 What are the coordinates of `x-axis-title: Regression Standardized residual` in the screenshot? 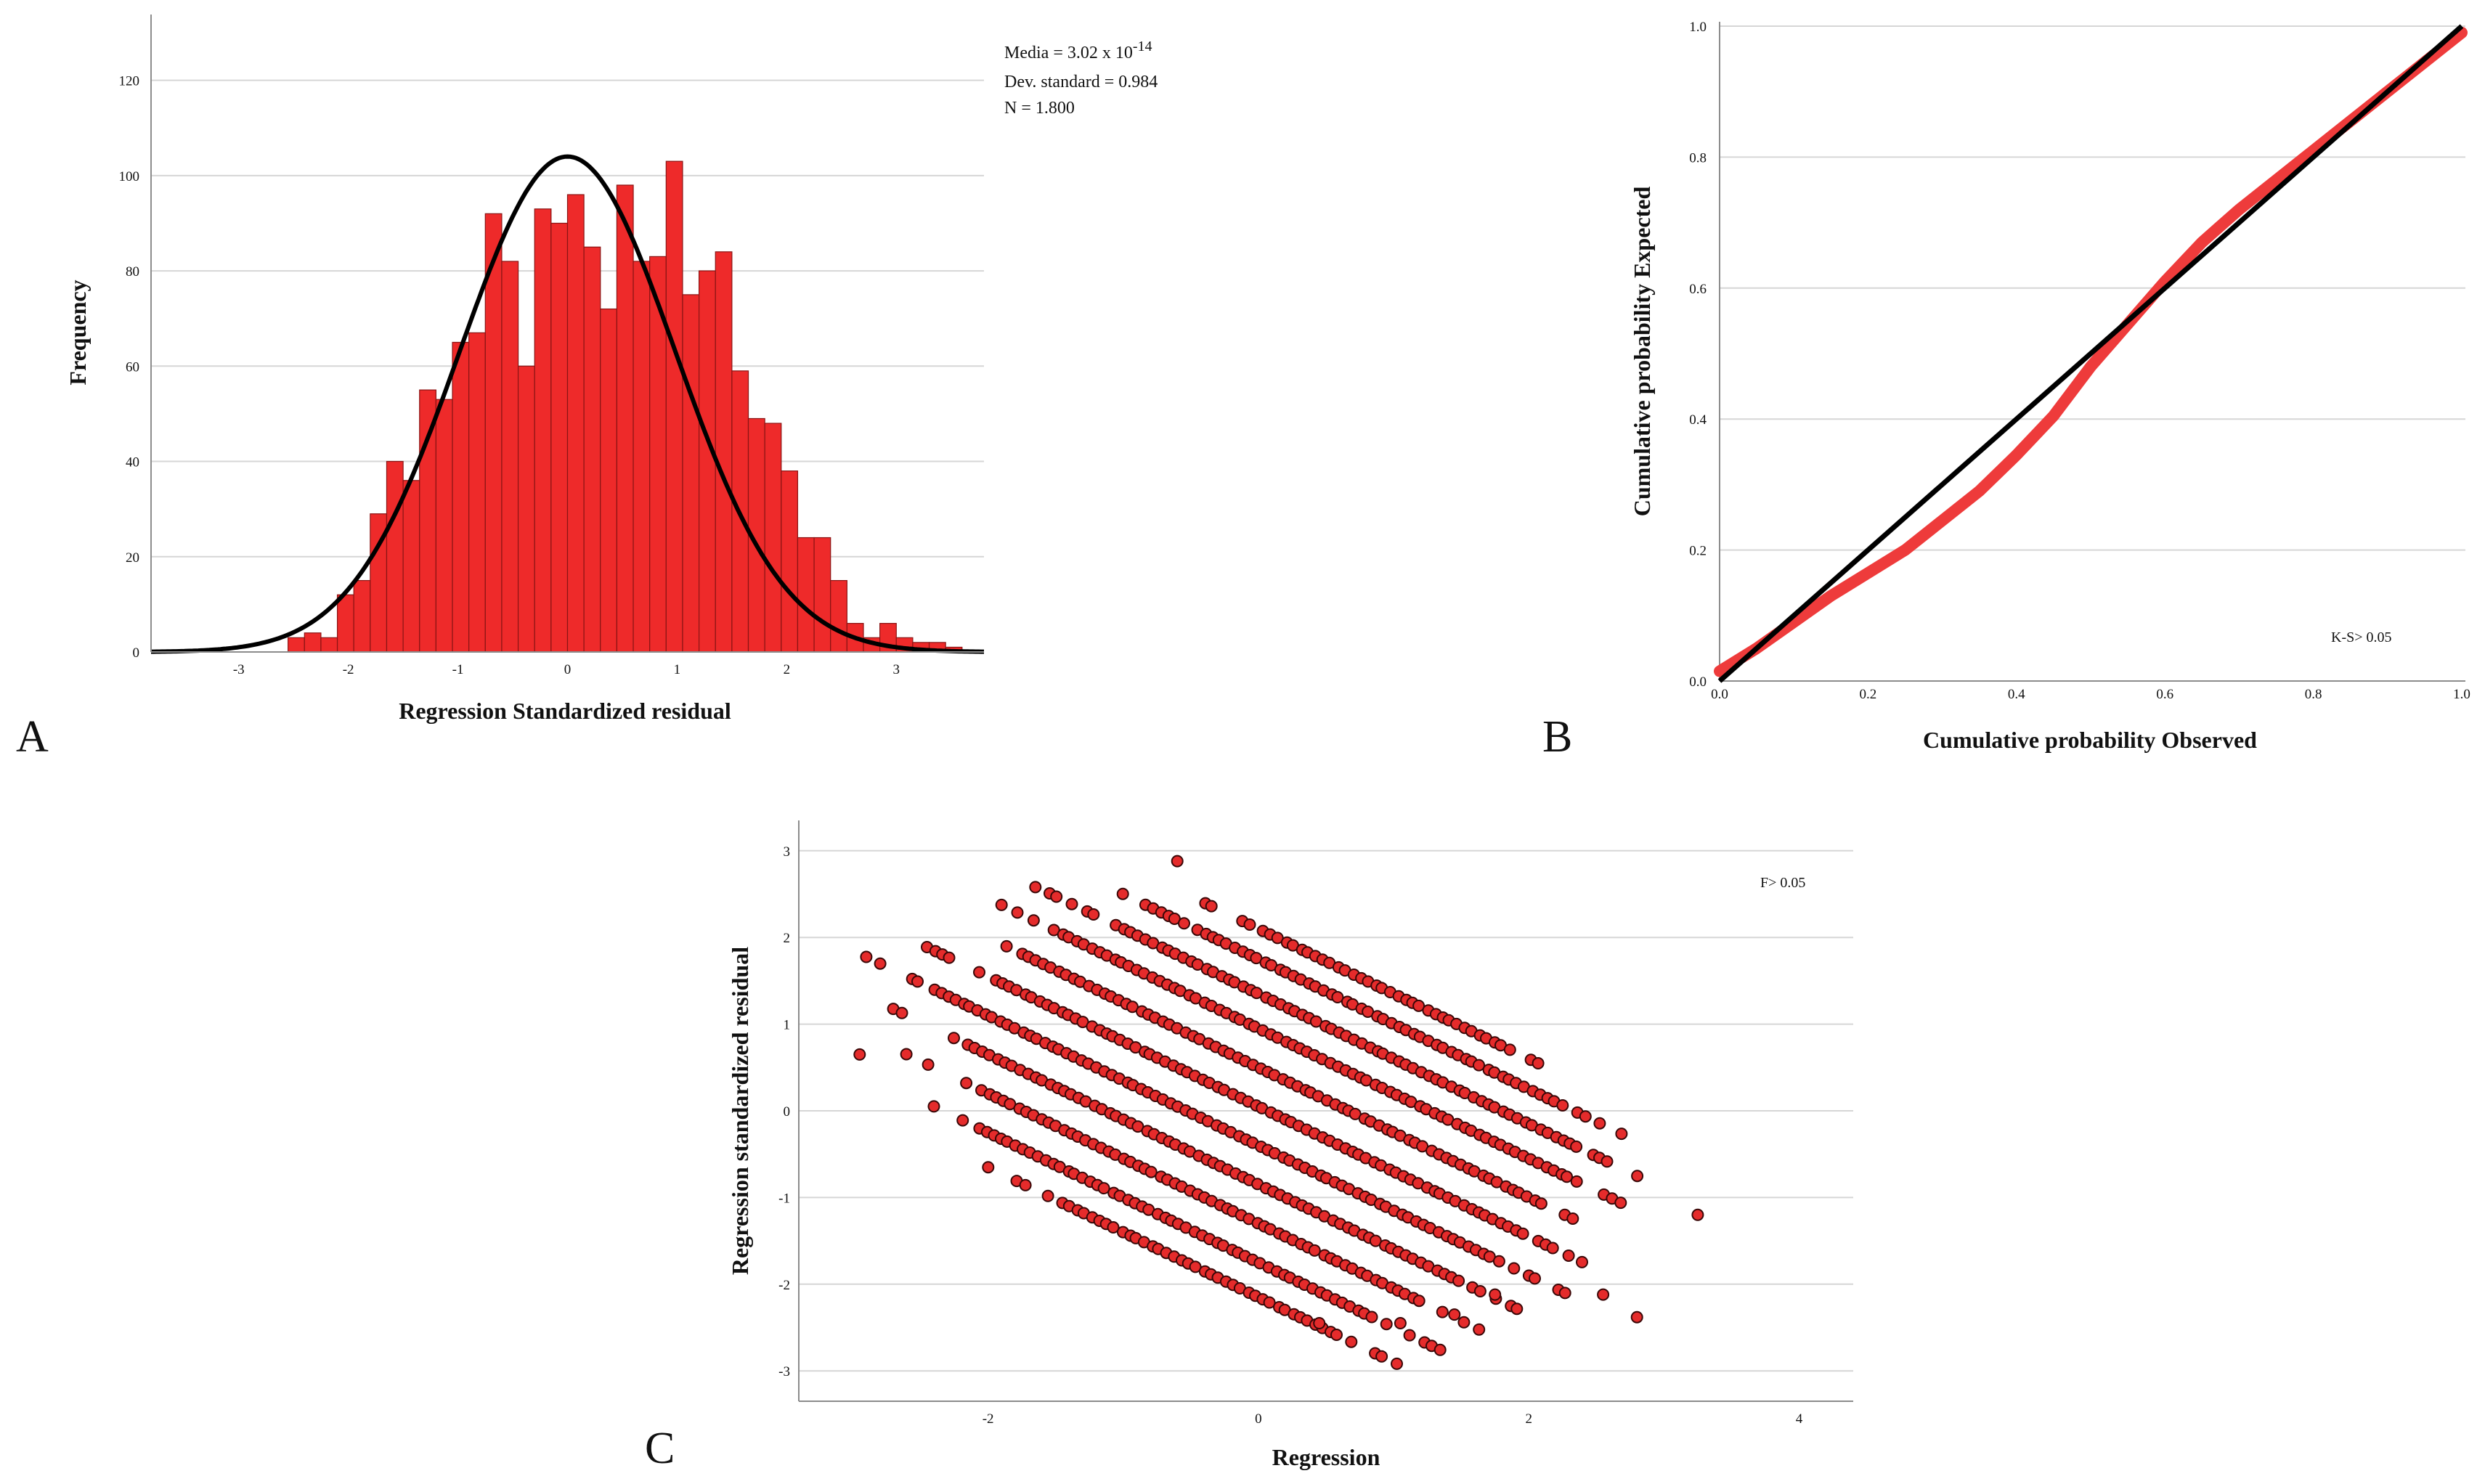 It's located at (565, 711).